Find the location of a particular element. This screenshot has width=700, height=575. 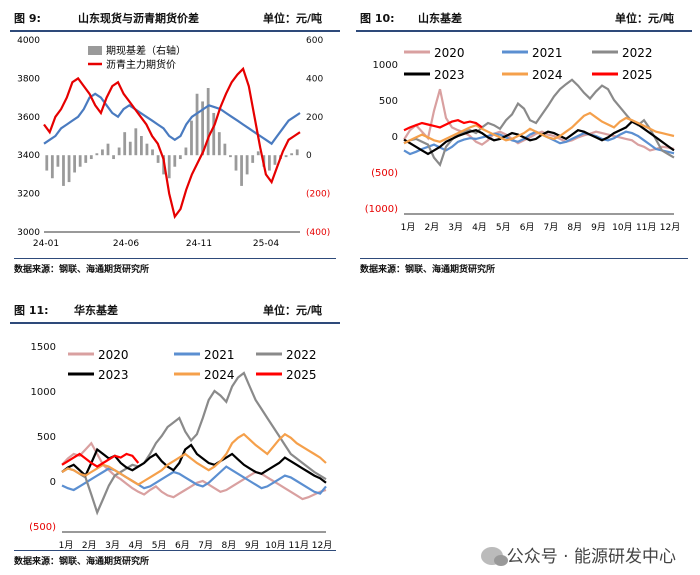

x-tick-label: 24-01 is located at coordinates (46, 244).